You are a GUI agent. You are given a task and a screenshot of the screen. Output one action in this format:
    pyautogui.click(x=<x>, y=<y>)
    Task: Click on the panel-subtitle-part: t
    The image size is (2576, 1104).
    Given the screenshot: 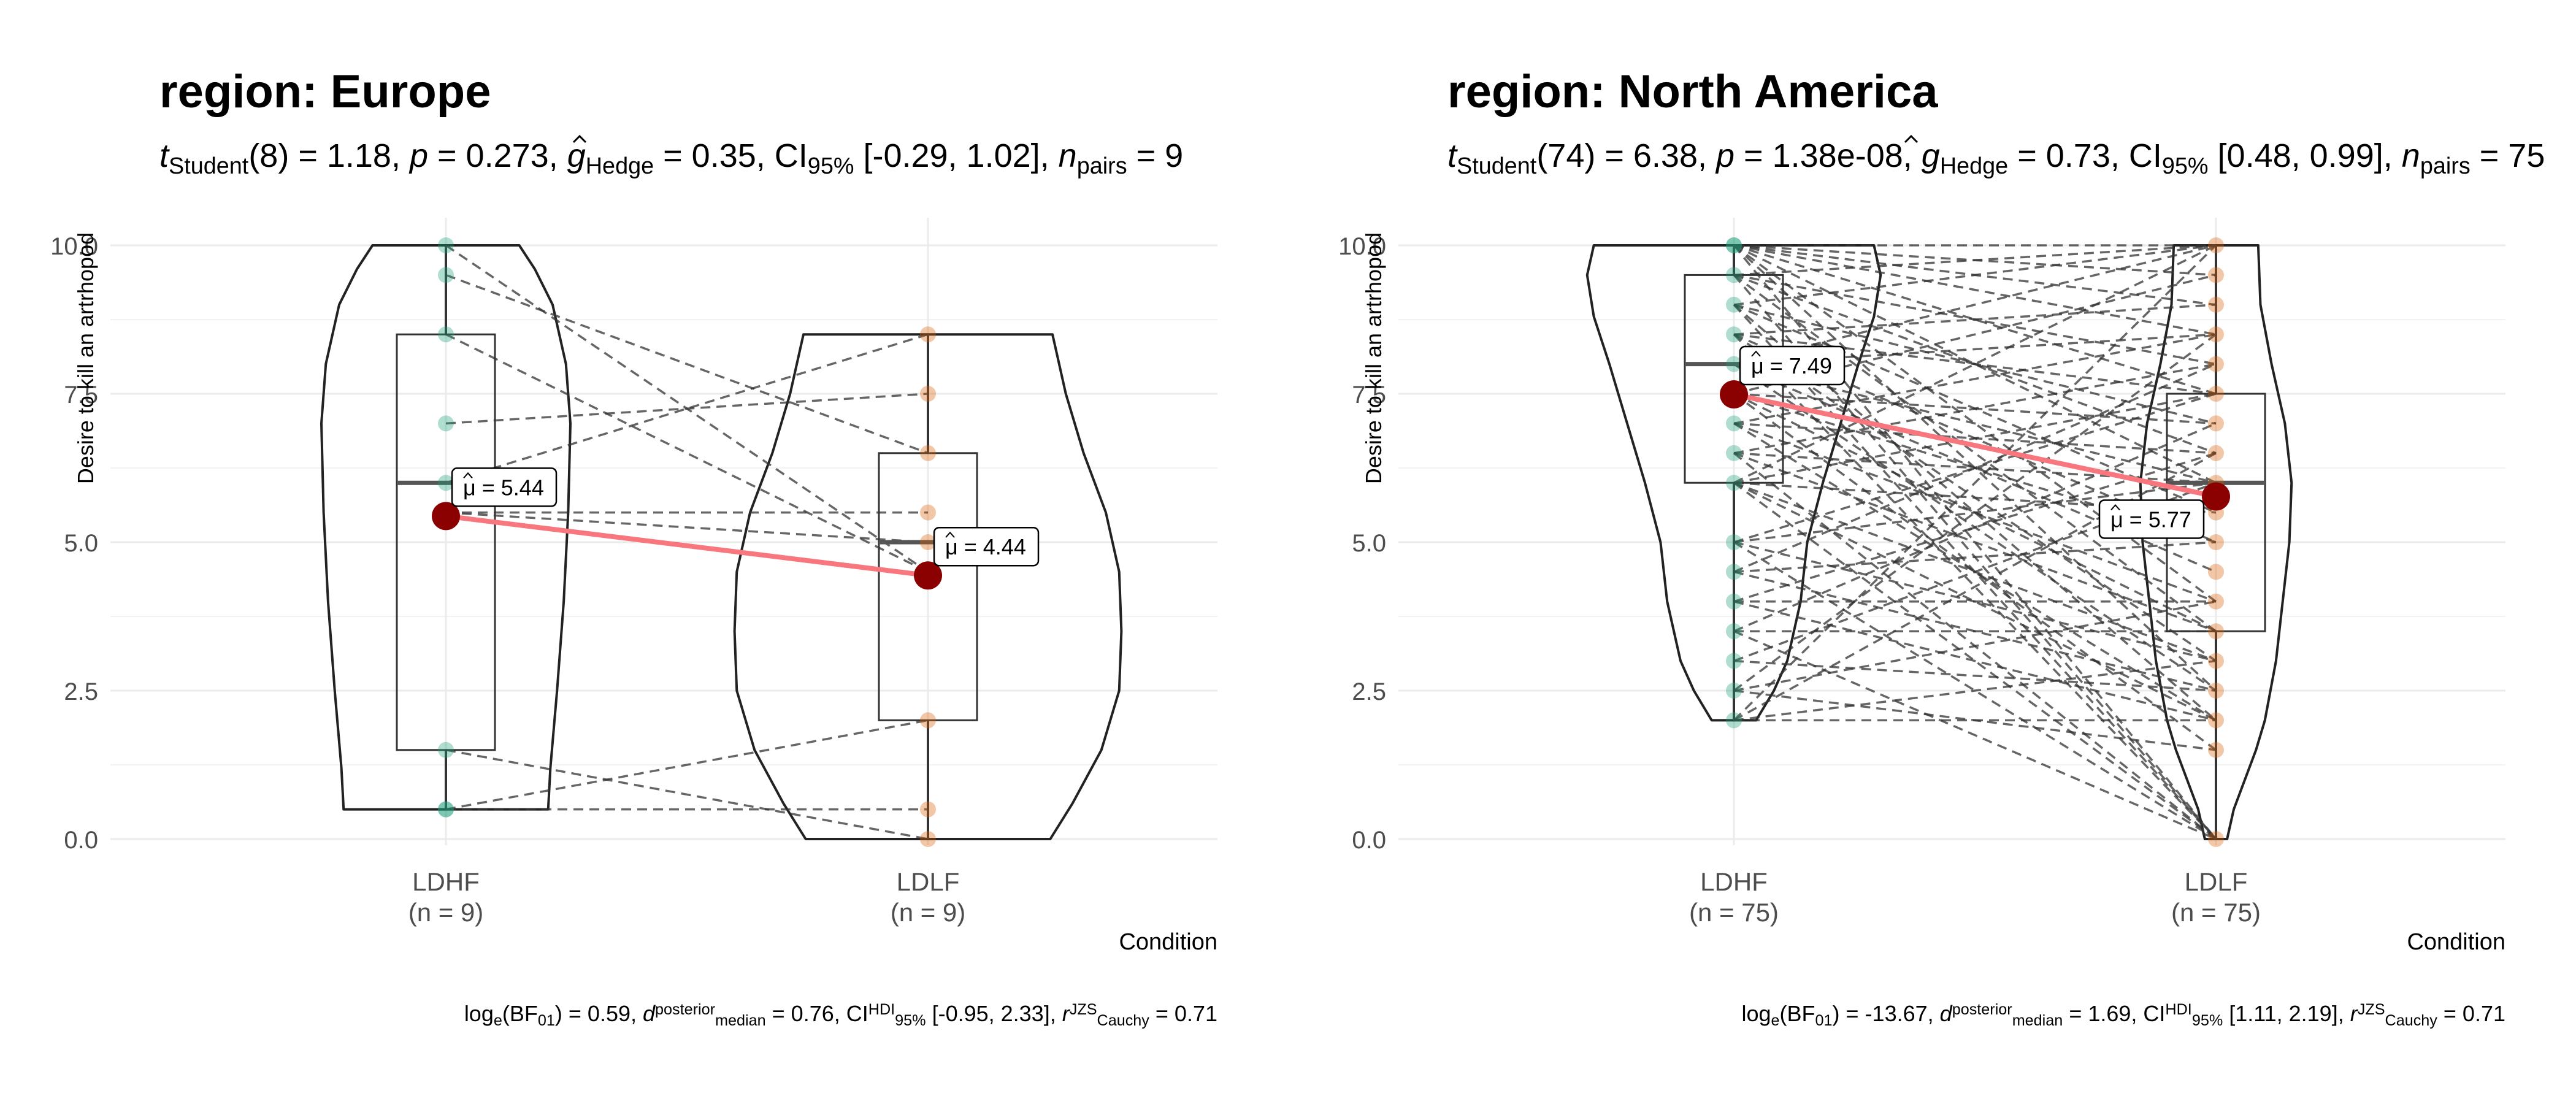 What is the action you would take?
    pyautogui.click(x=1452, y=155)
    